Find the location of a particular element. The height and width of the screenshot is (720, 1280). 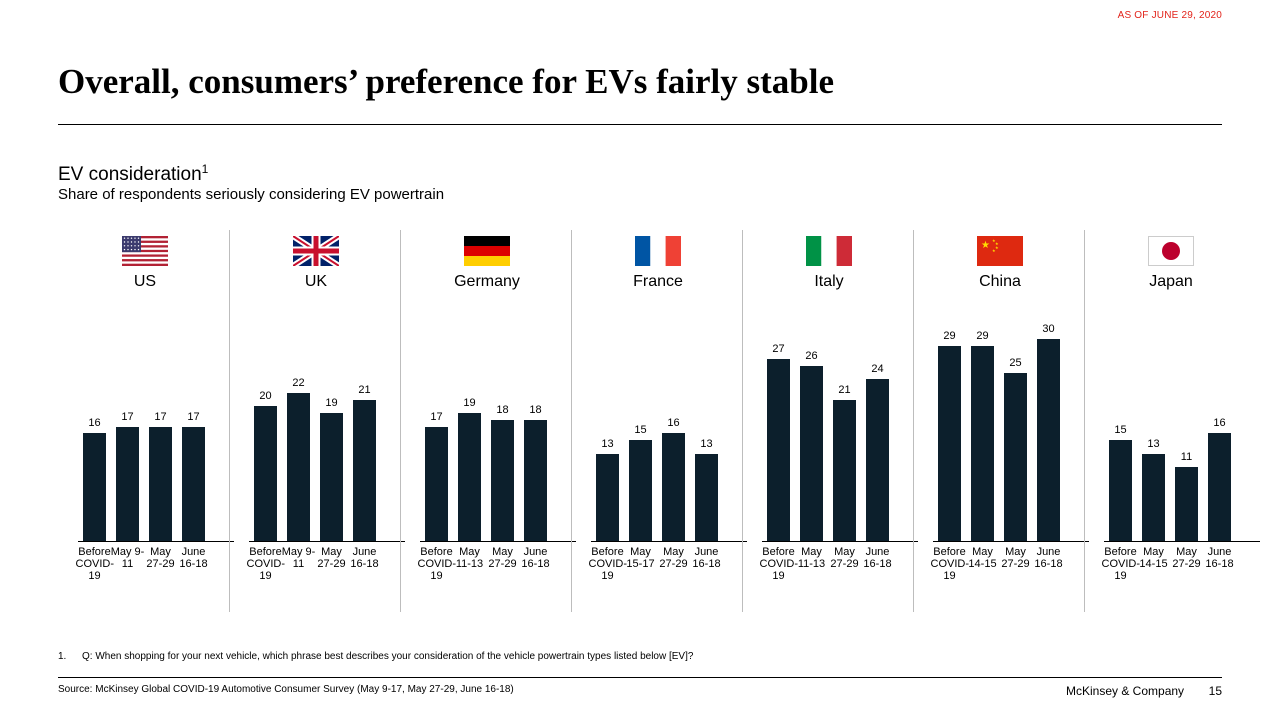

japan-flag-icon-graphic is located at coordinates (1171, 251).